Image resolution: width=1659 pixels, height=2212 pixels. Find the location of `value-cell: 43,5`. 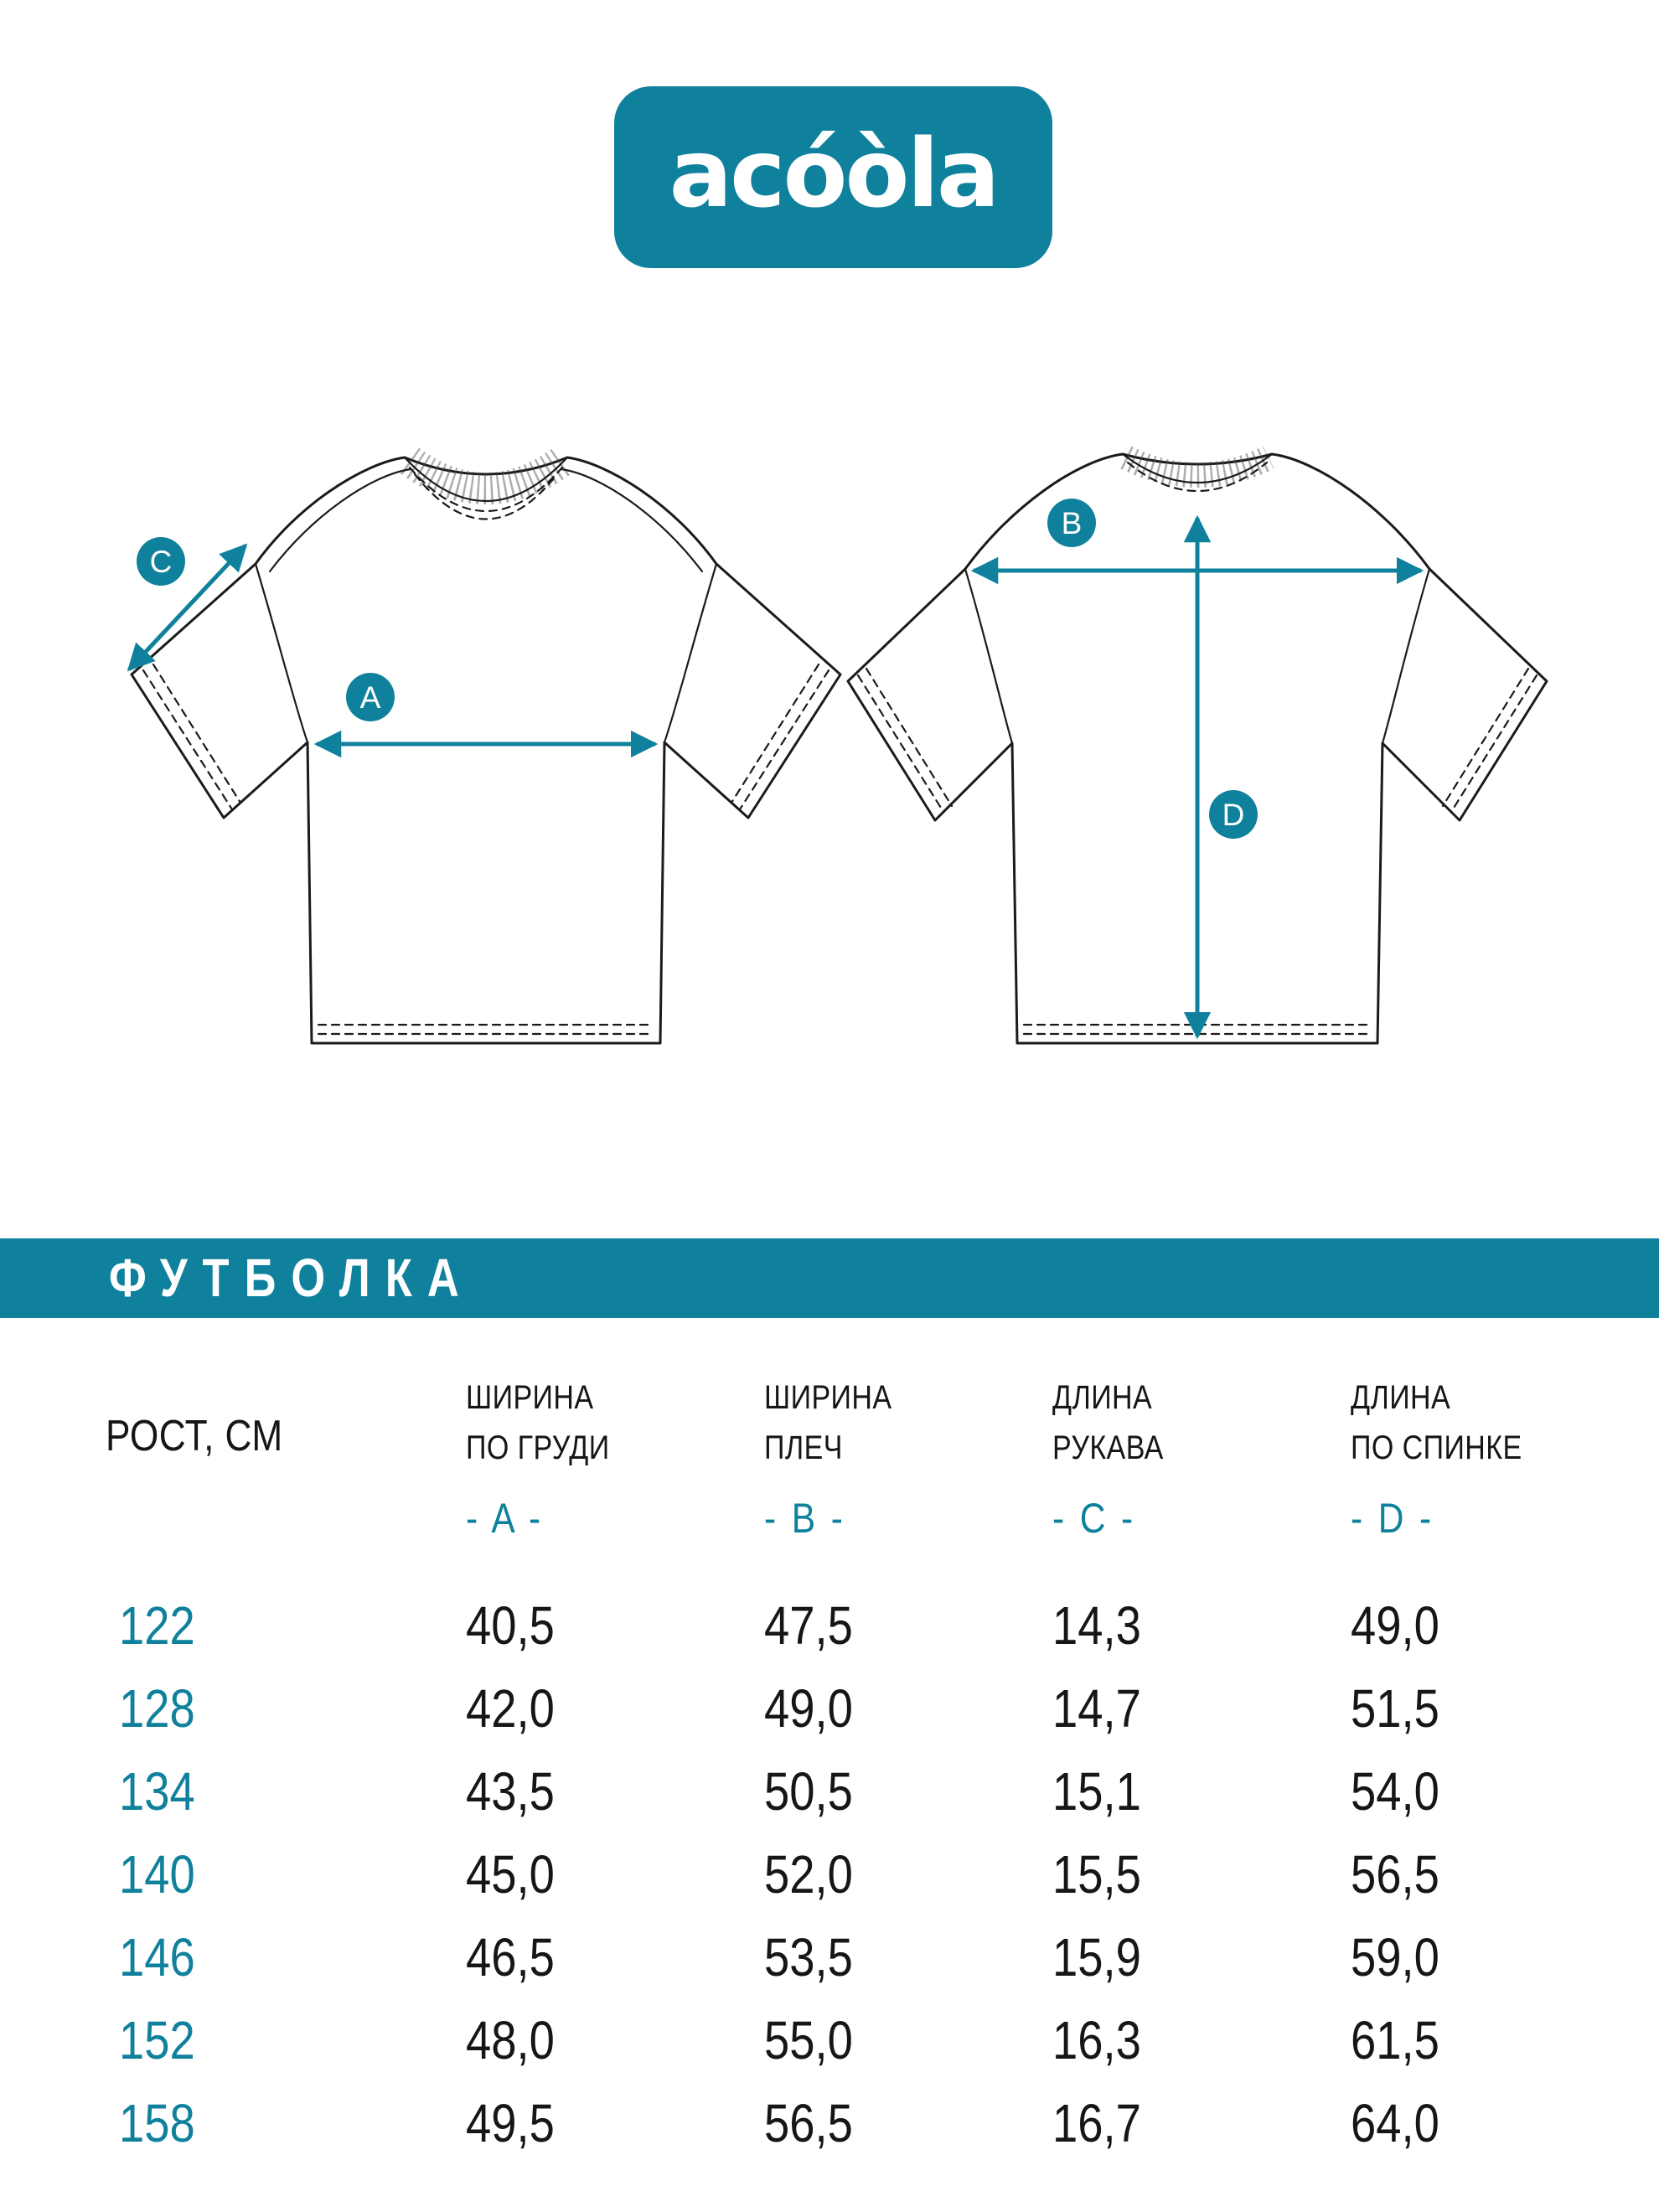

value-cell: 43,5 is located at coordinates (510, 1791).